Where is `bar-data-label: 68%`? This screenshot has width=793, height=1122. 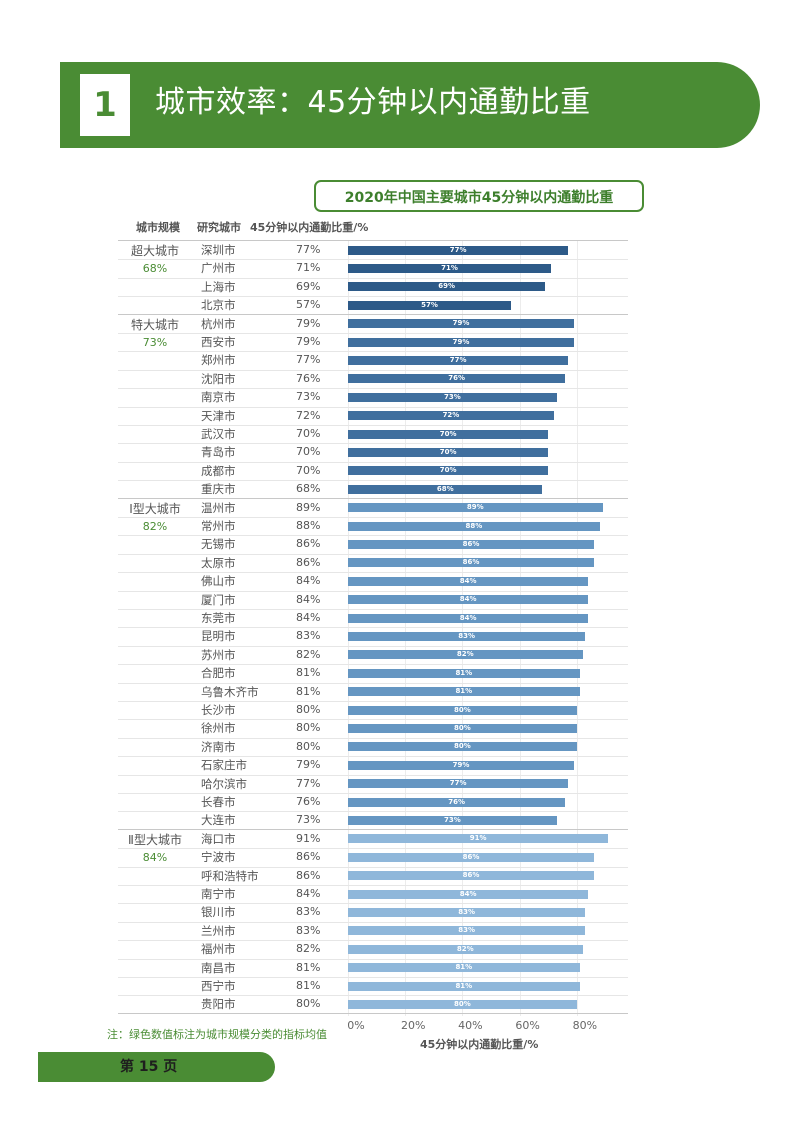 bar-data-label: 68% is located at coordinates (445, 488).